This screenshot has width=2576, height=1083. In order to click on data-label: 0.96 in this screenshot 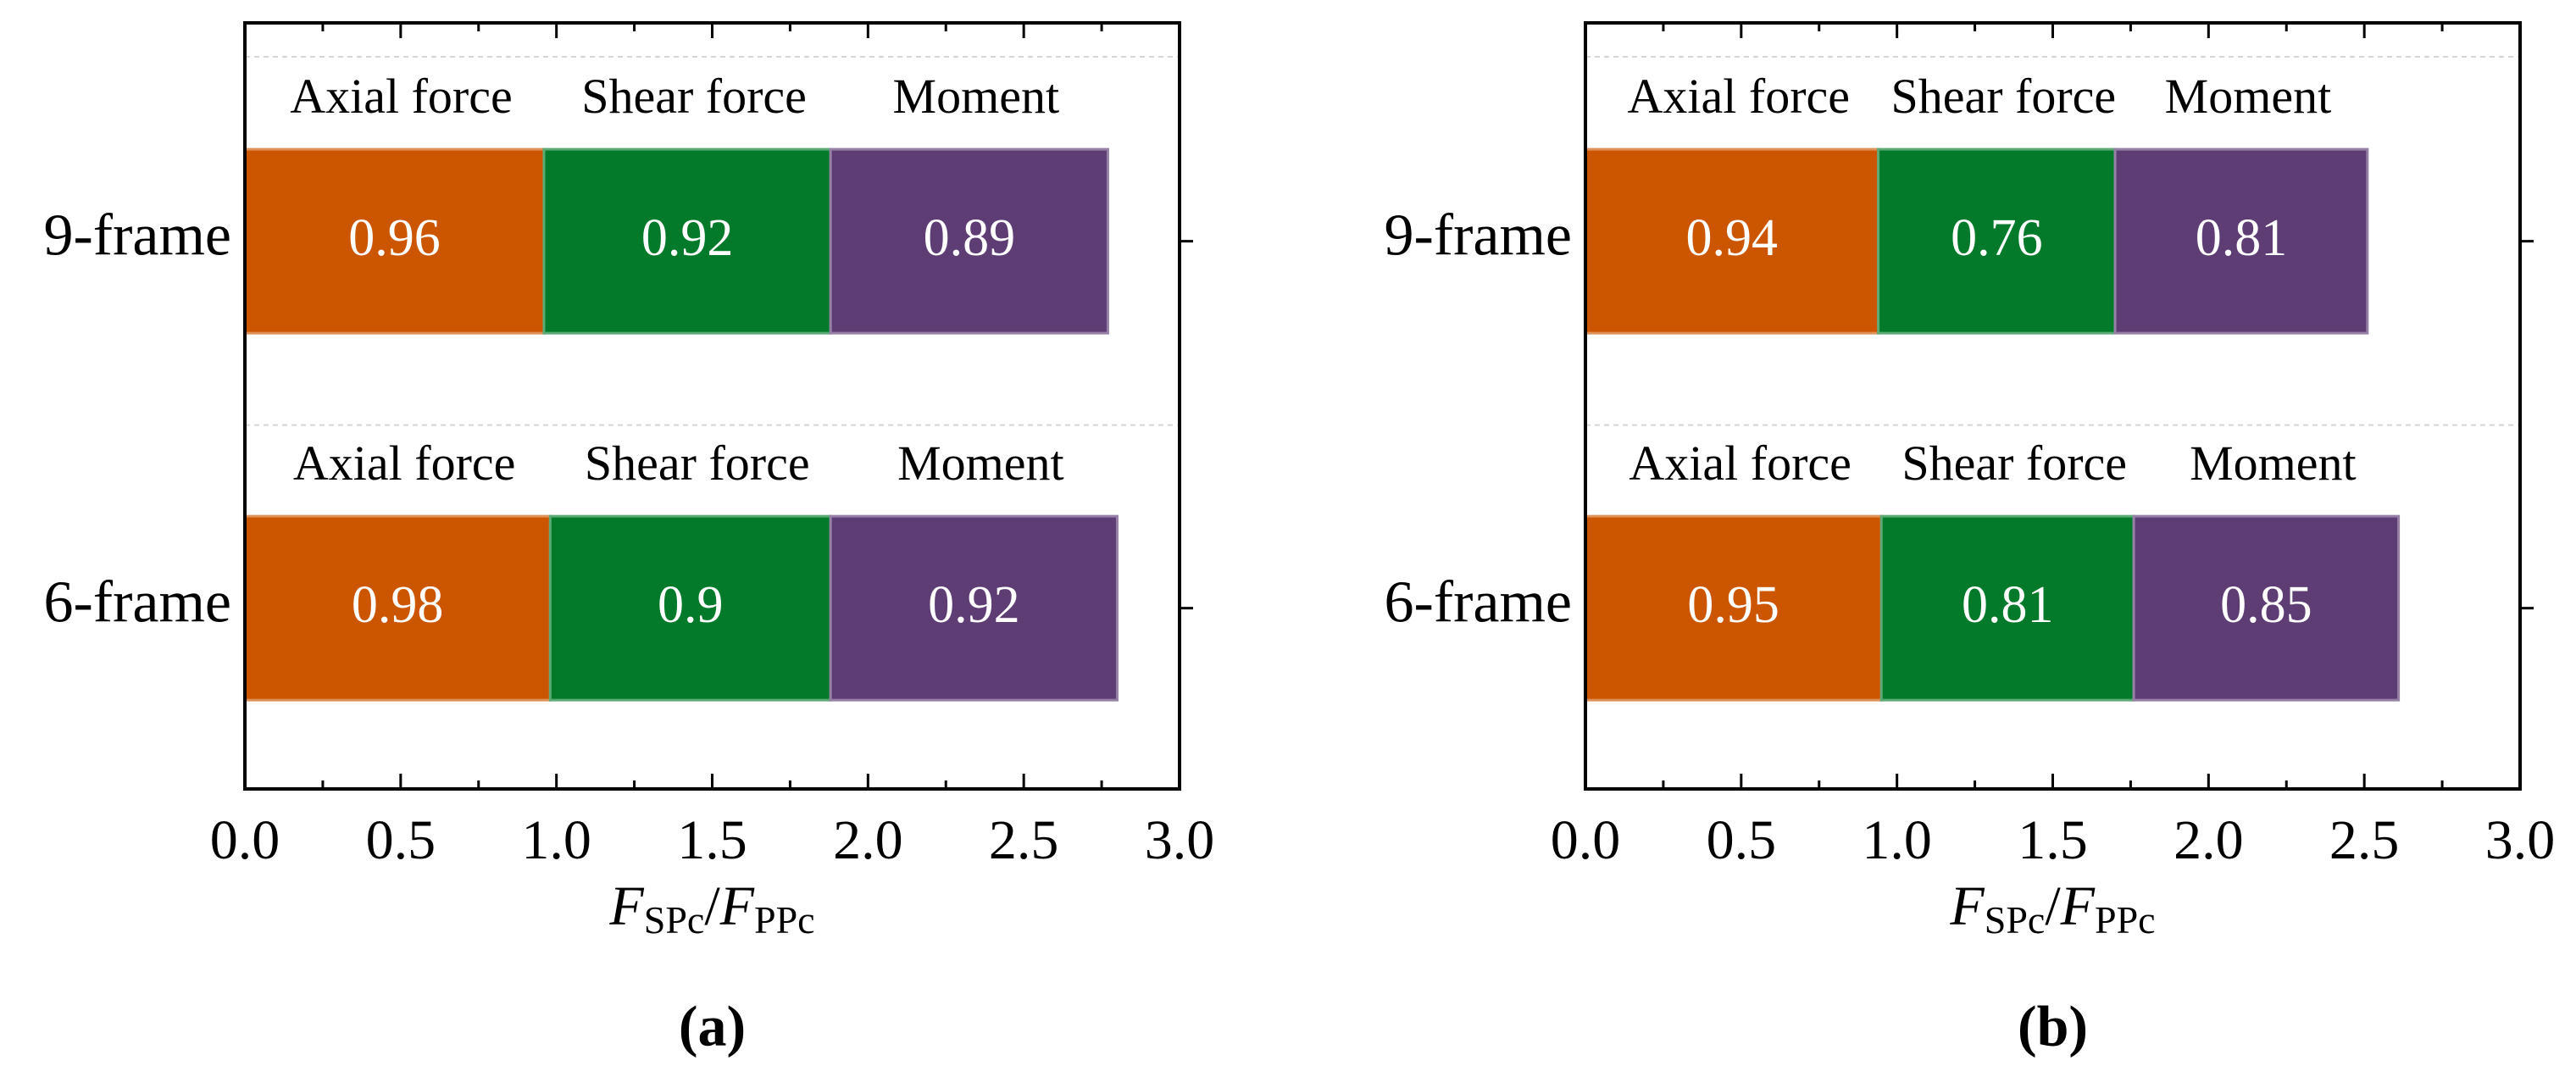, I will do `click(394, 238)`.